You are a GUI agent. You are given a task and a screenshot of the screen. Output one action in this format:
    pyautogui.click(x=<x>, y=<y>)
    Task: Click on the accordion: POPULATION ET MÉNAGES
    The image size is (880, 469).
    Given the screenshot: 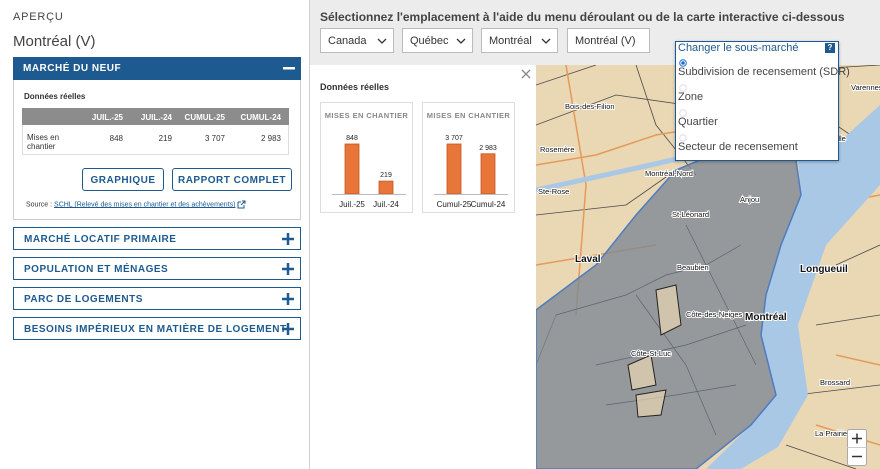 What is the action you would take?
    pyautogui.click(x=157, y=268)
    